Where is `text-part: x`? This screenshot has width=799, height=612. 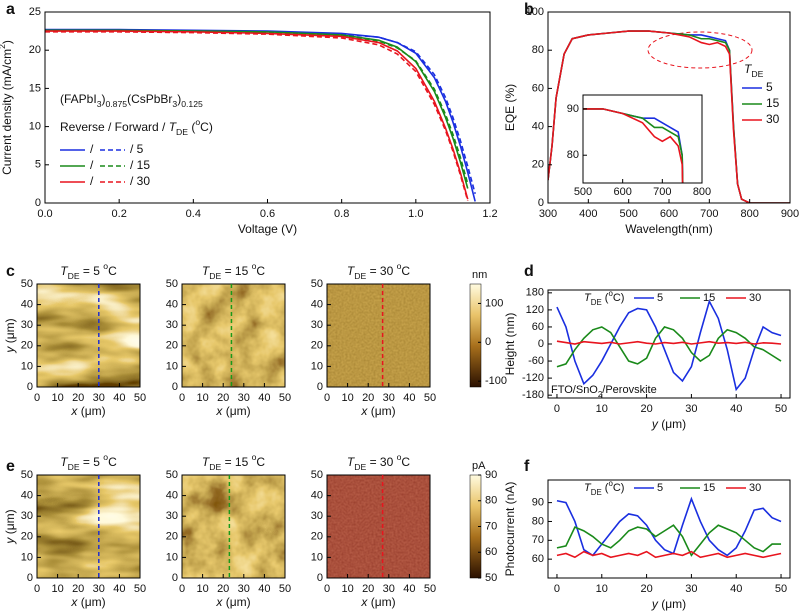
text-part: x is located at coordinates (74, 602).